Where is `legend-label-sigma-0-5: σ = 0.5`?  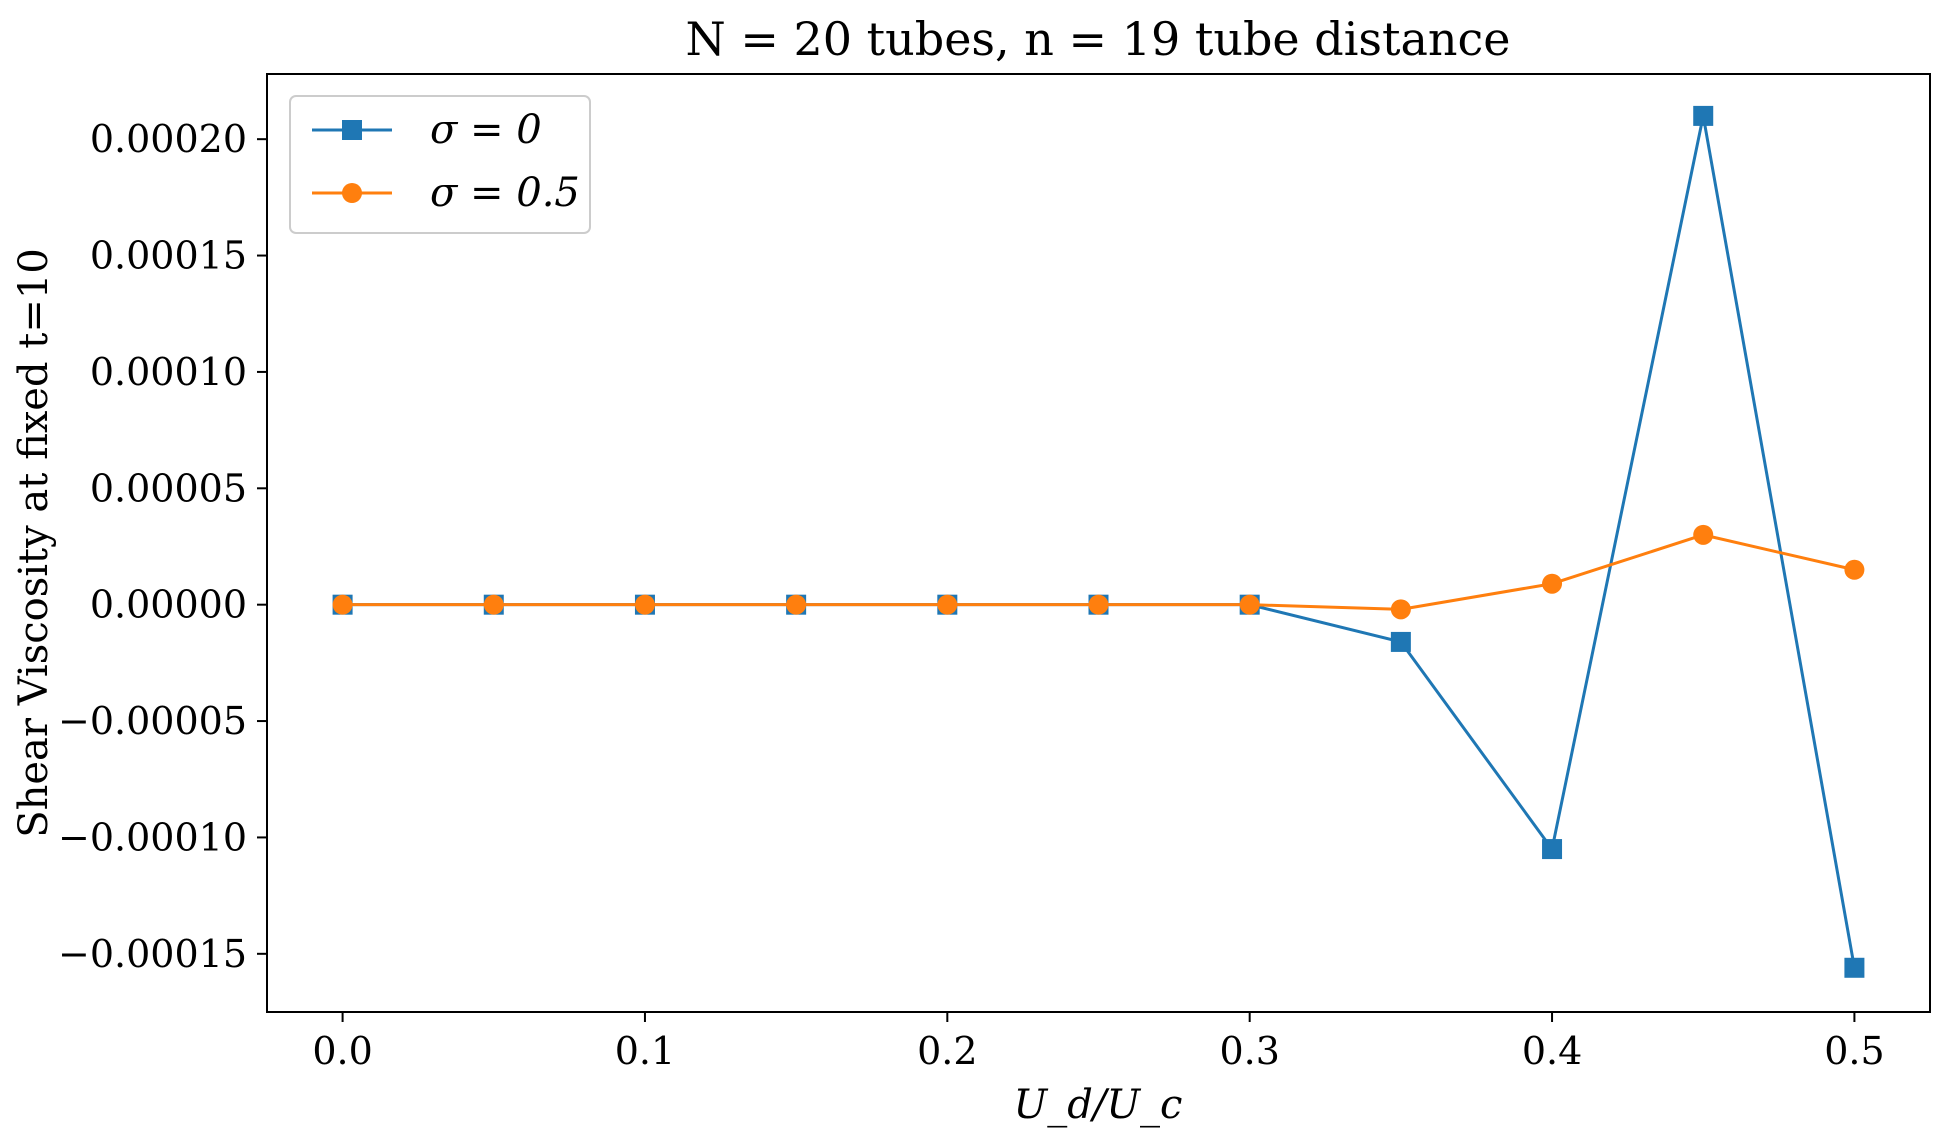 legend-label-sigma-0-5: σ = 0.5 is located at coordinates (505, 193).